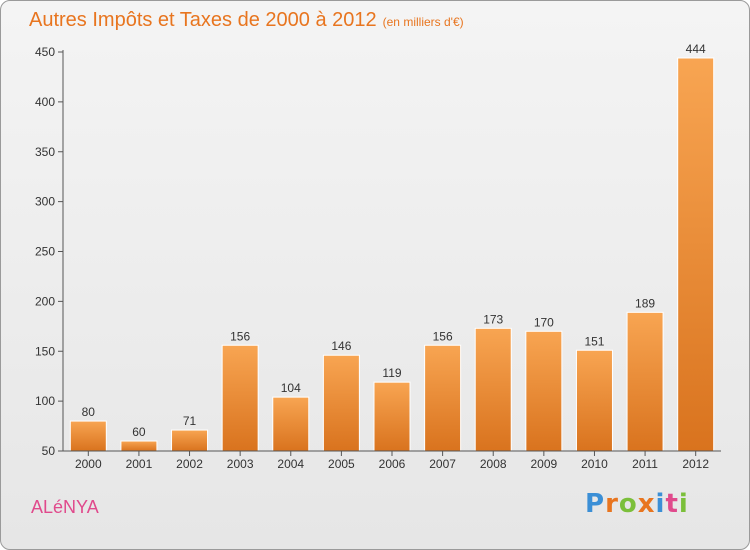 This screenshot has height=550, width=750. Describe the element at coordinates (45, 52) in the screenshot. I see `y-tick-label: 450` at that location.